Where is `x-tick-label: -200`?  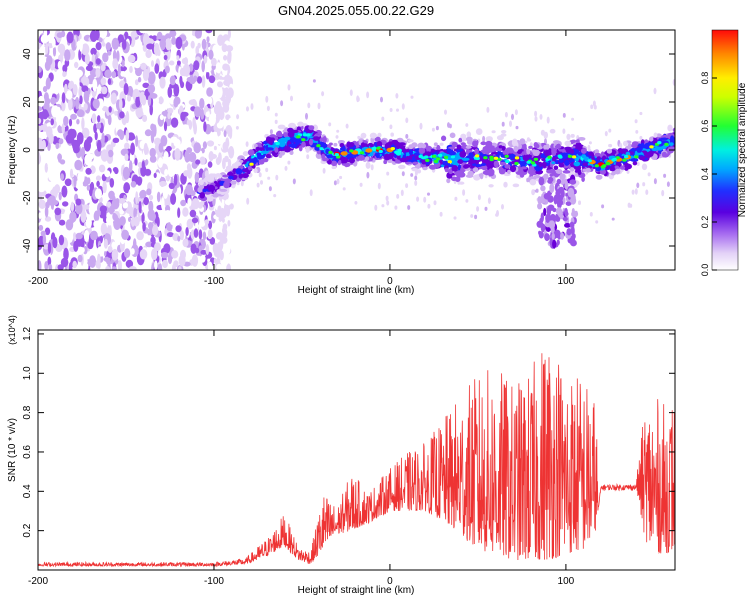
x-tick-label: -200 is located at coordinates (38, 581).